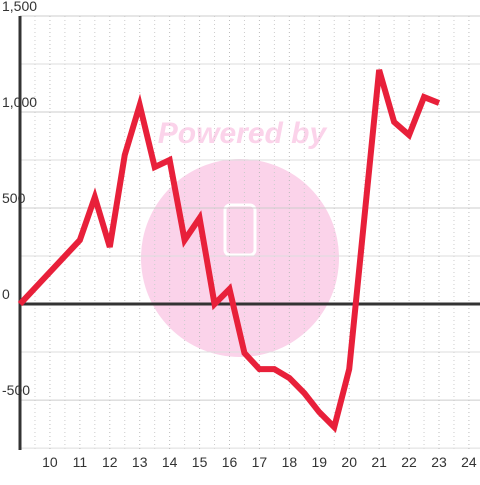 This screenshot has height=485, width=480. Describe the element at coordinates (409, 462) in the screenshot. I see `x-tick-label: 22` at that location.